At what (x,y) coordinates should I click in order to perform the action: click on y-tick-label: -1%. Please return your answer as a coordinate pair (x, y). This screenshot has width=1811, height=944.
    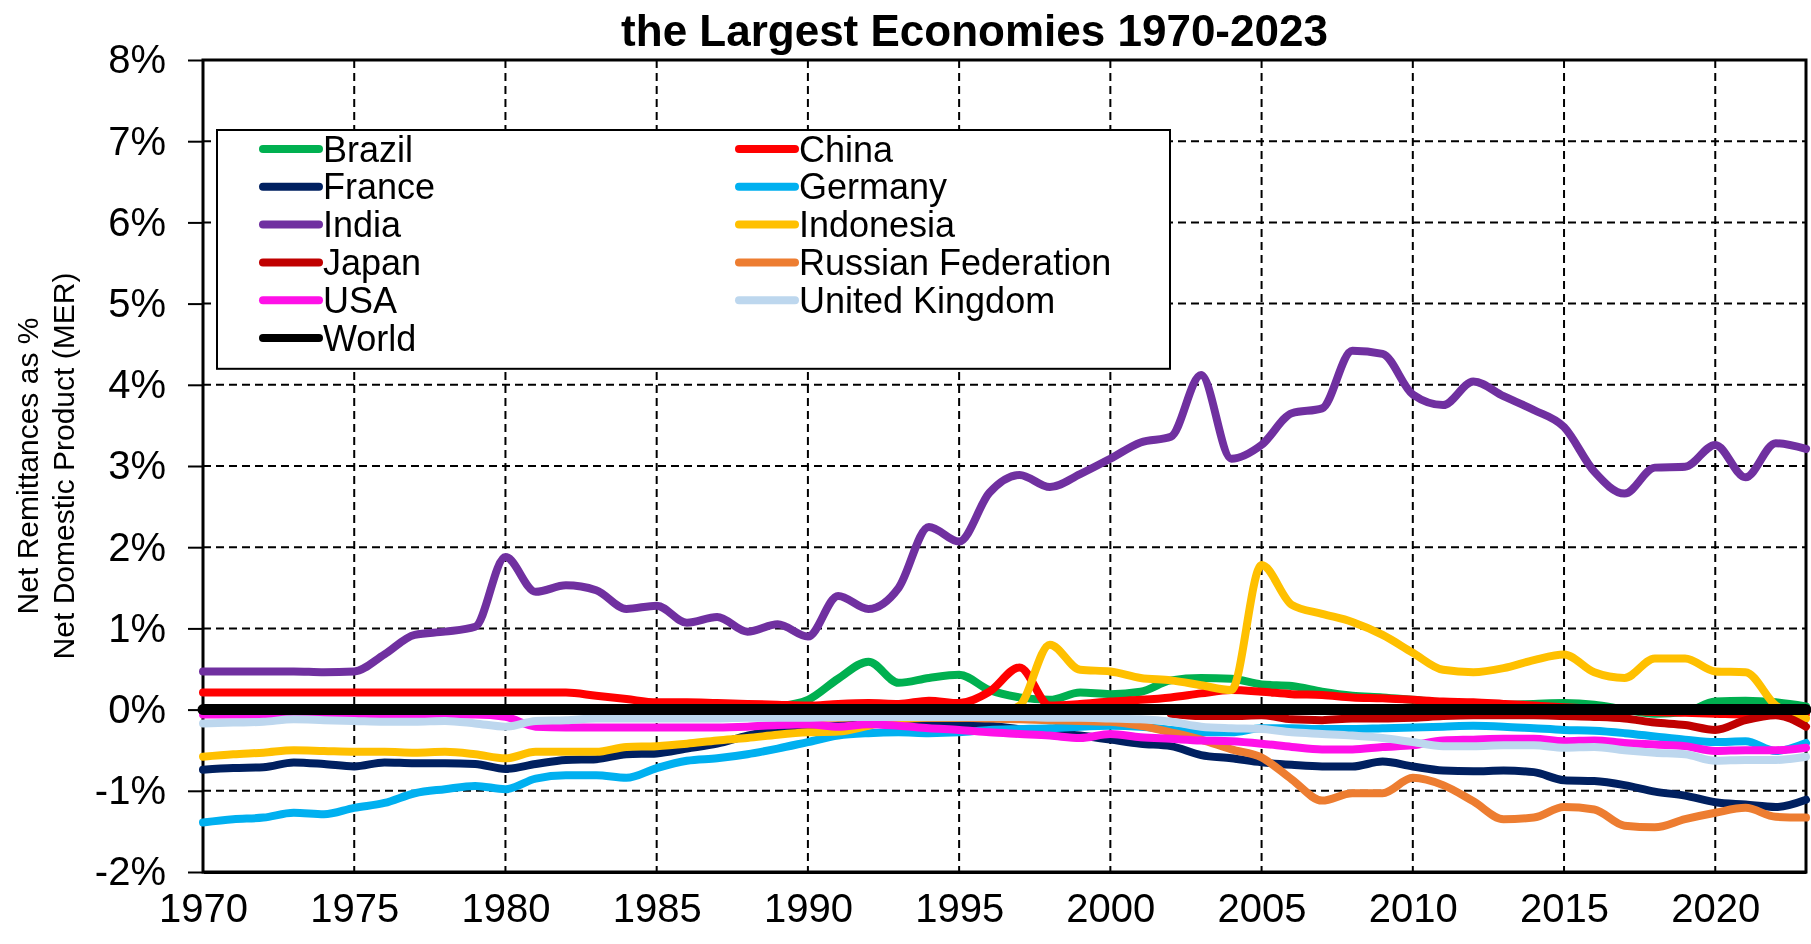
    Looking at the image, I should click on (130, 790).